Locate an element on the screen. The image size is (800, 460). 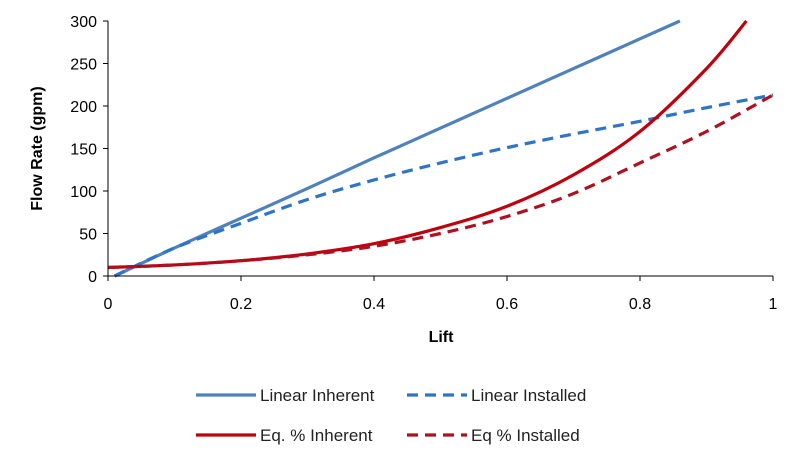
x-tick-label: 0 is located at coordinates (108, 304).